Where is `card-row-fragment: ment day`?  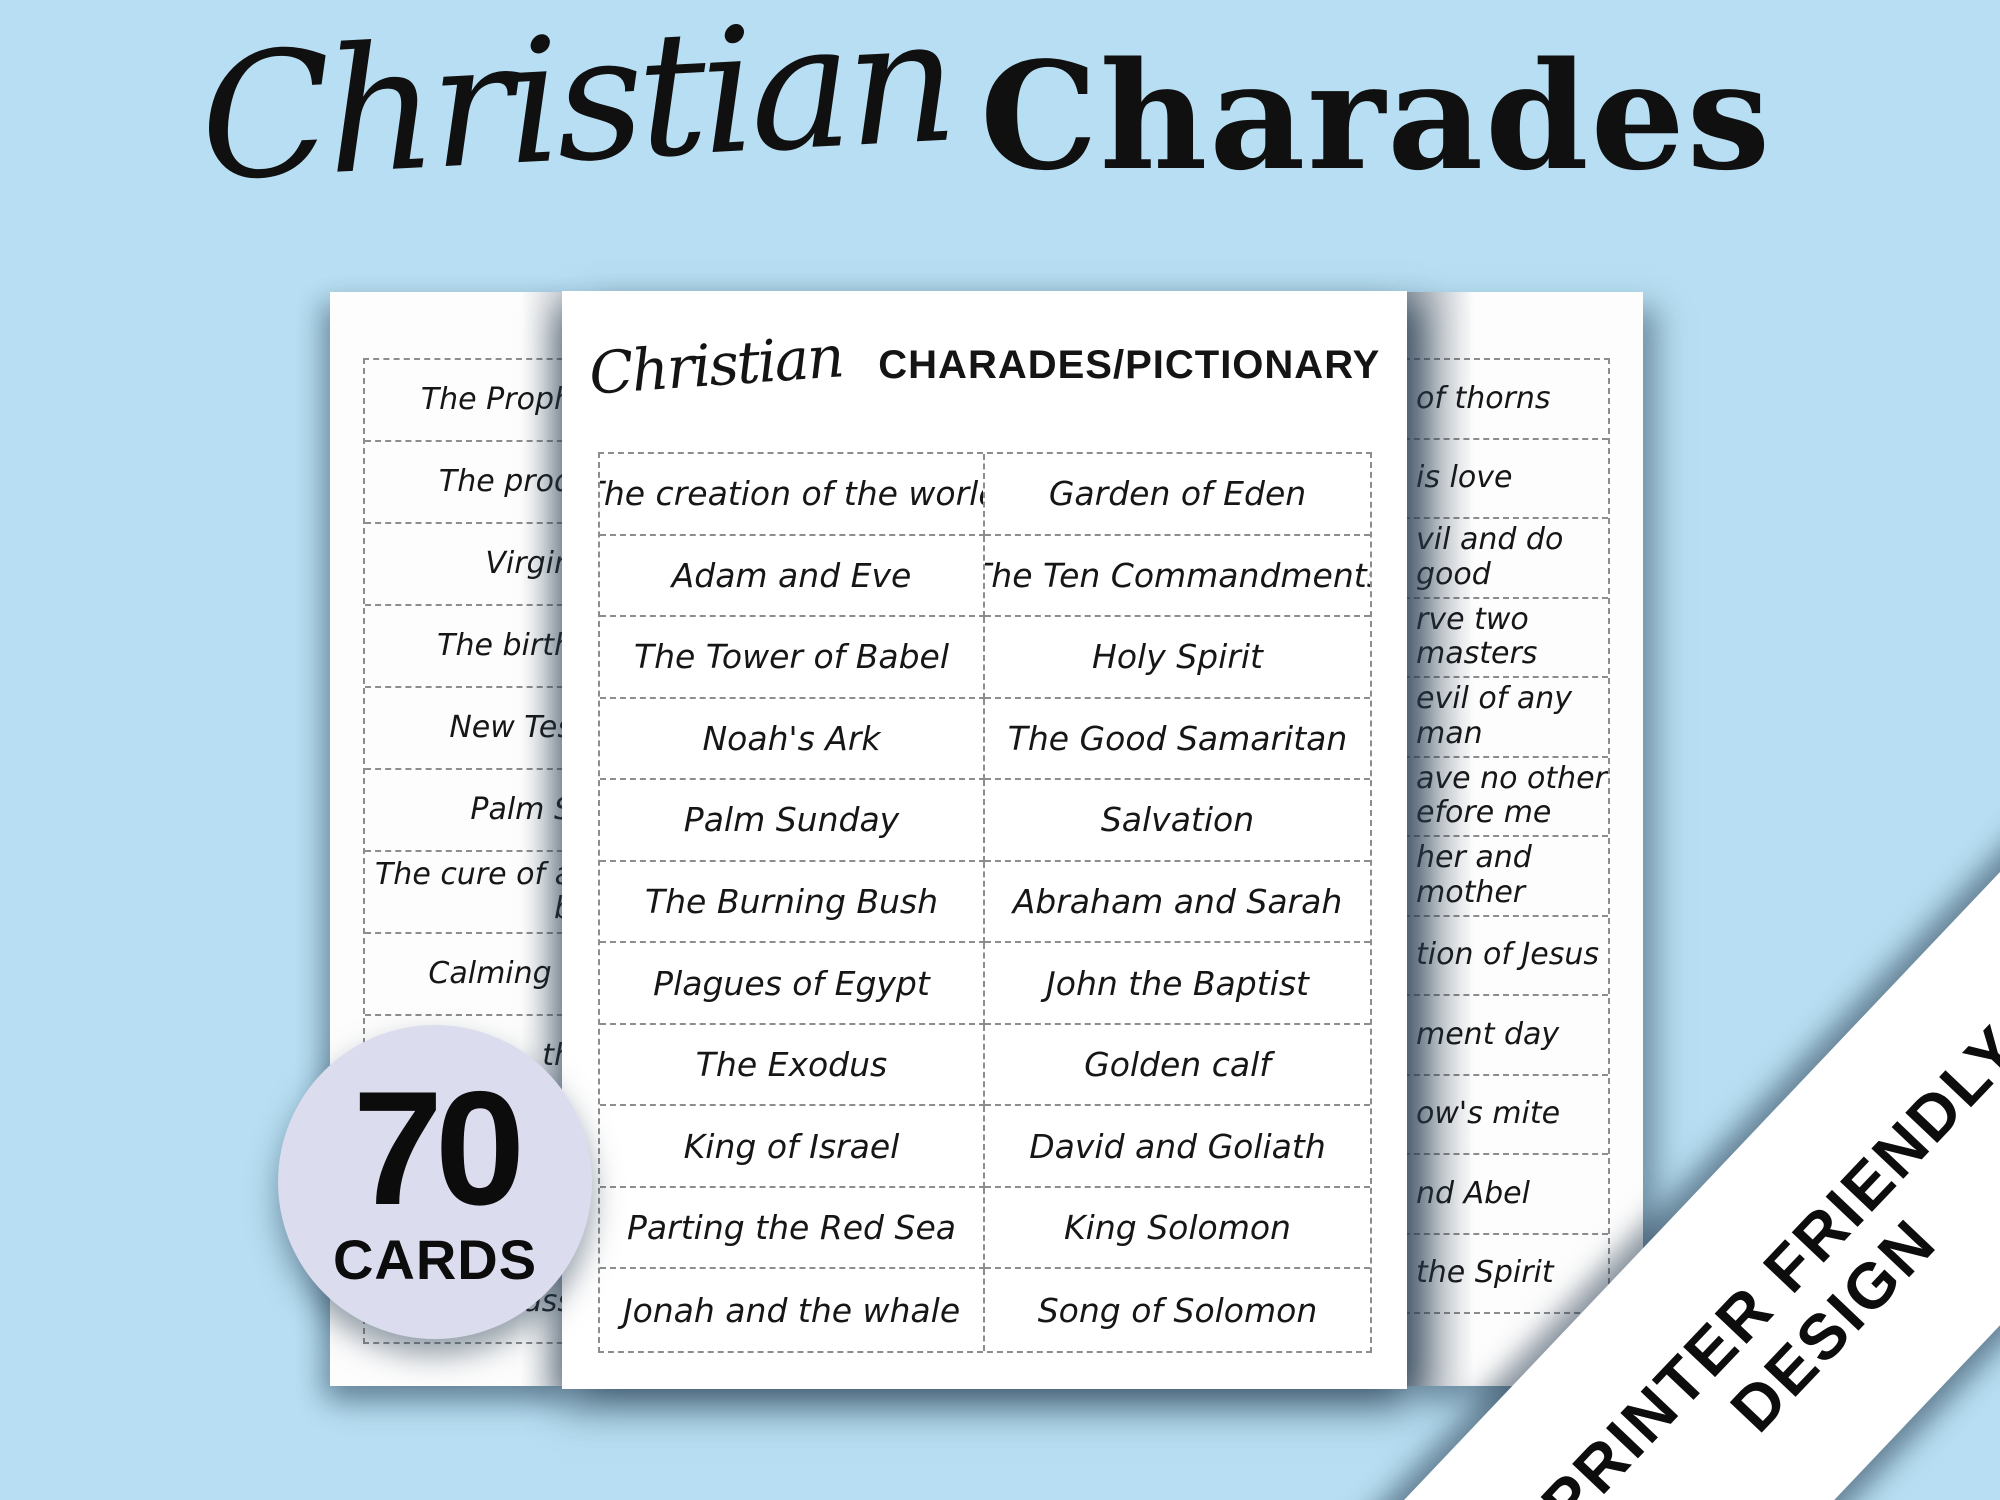 card-row-fragment: ment day is located at coordinates (1506, 1036).